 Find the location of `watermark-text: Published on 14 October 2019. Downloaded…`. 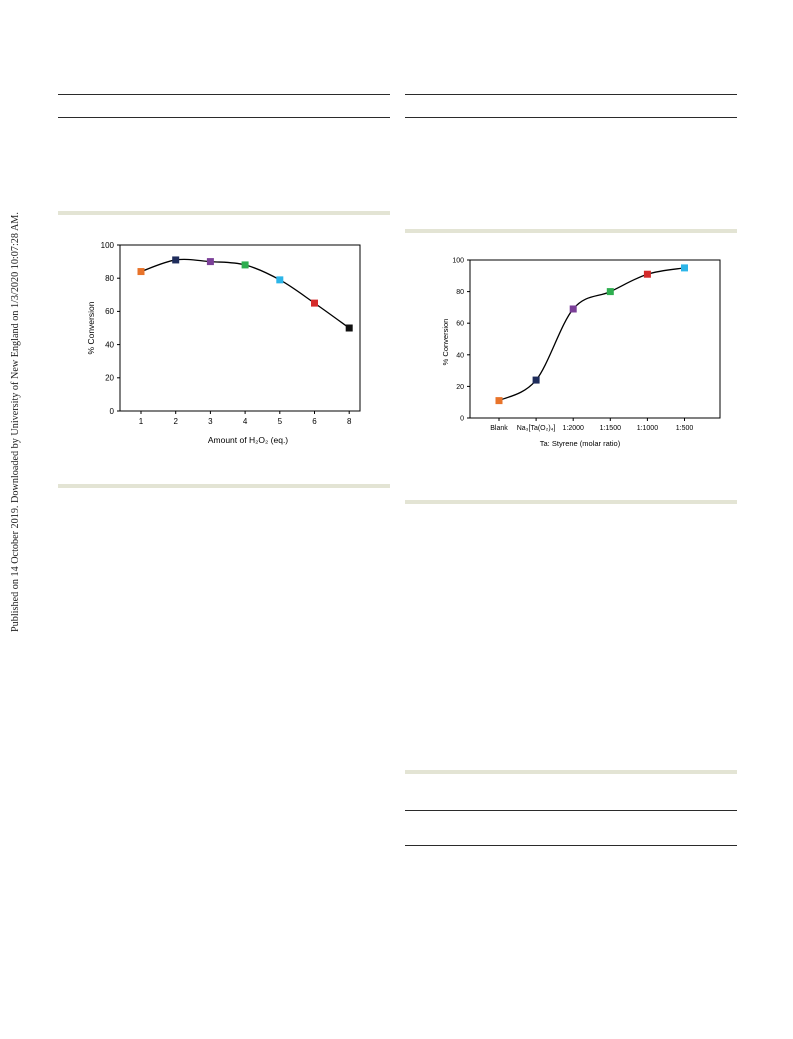

watermark-text: Published on 14 October 2019. Downloaded… is located at coordinates (15, 422).